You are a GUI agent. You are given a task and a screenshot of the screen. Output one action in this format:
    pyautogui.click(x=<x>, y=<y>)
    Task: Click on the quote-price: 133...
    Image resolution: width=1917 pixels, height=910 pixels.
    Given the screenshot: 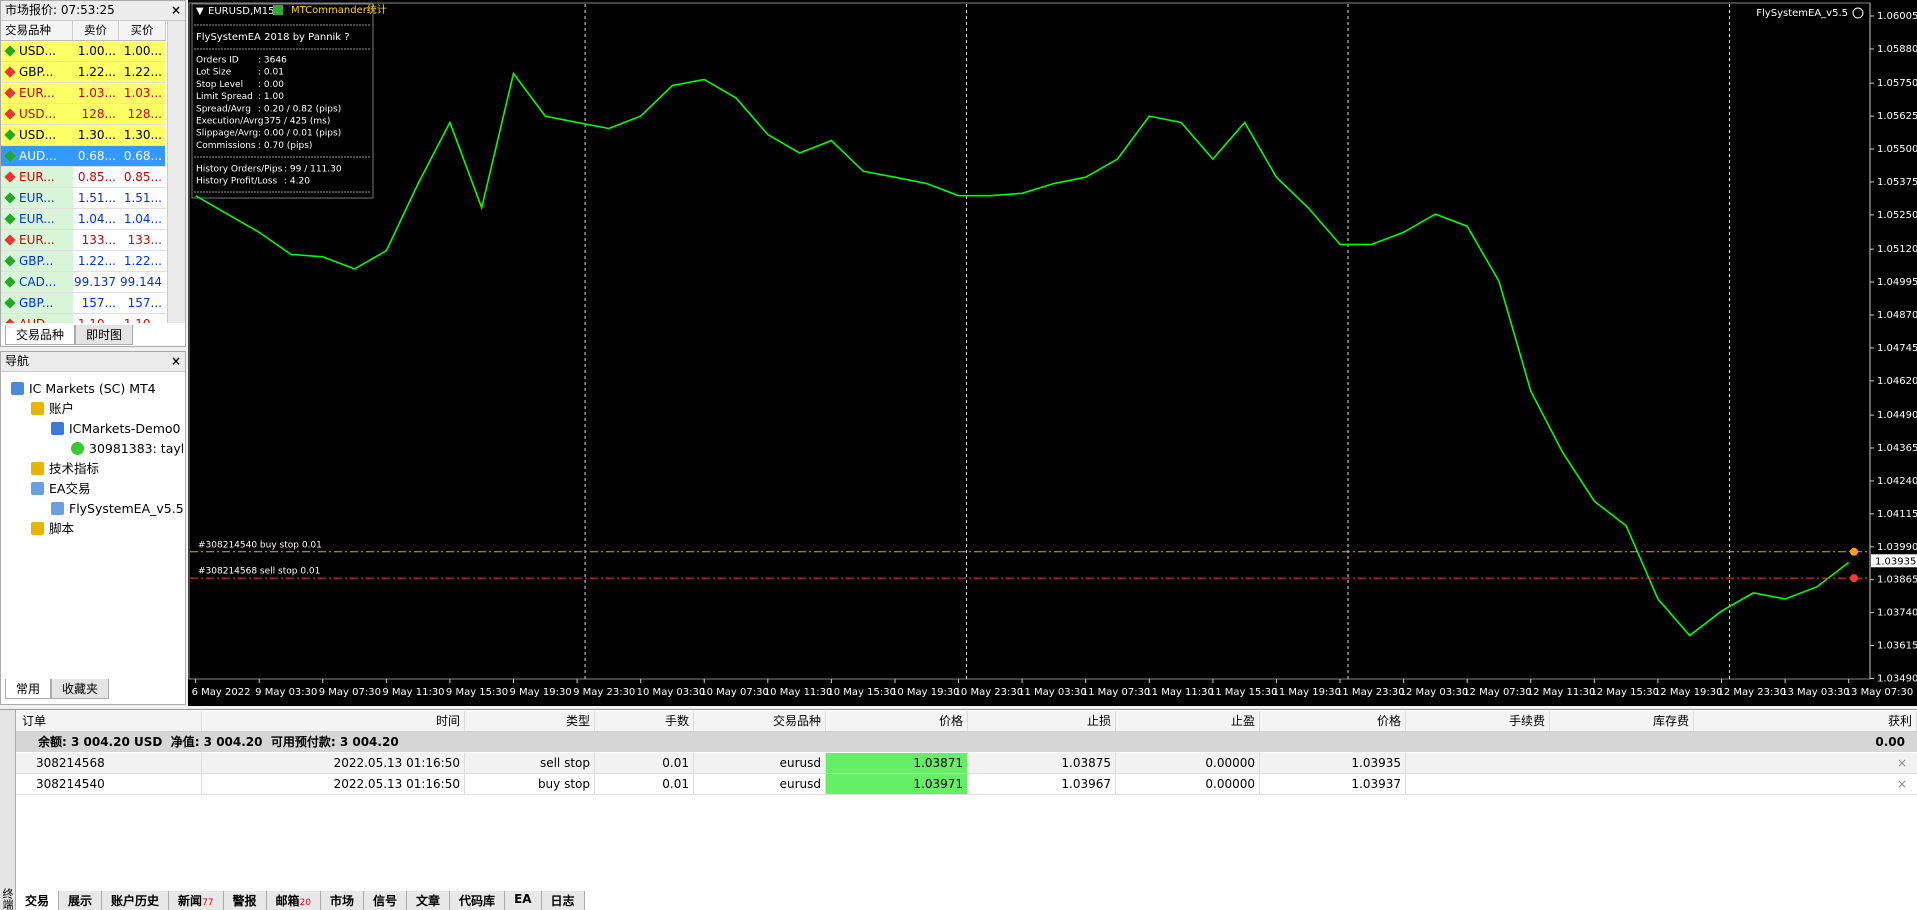 What is the action you would take?
    pyautogui.click(x=98, y=240)
    